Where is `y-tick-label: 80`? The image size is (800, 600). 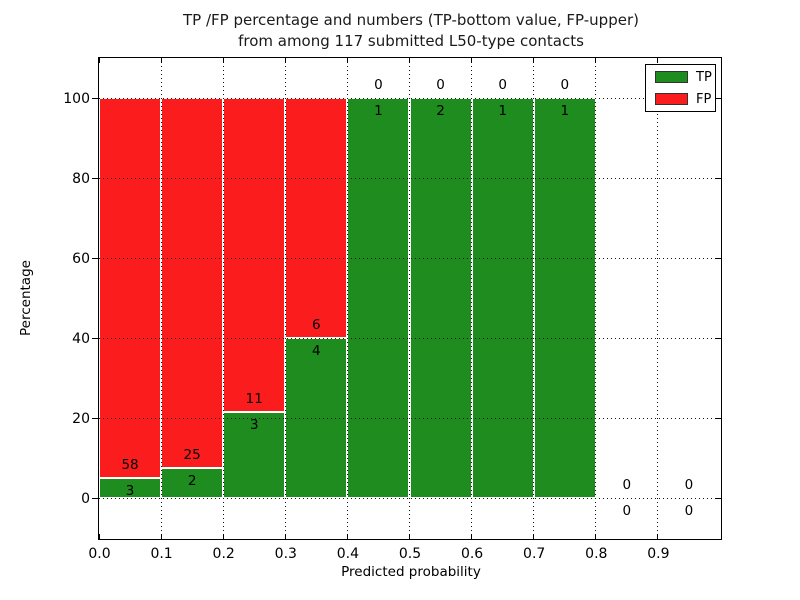 y-tick-label: 80 is located at coordinates (81, 178).